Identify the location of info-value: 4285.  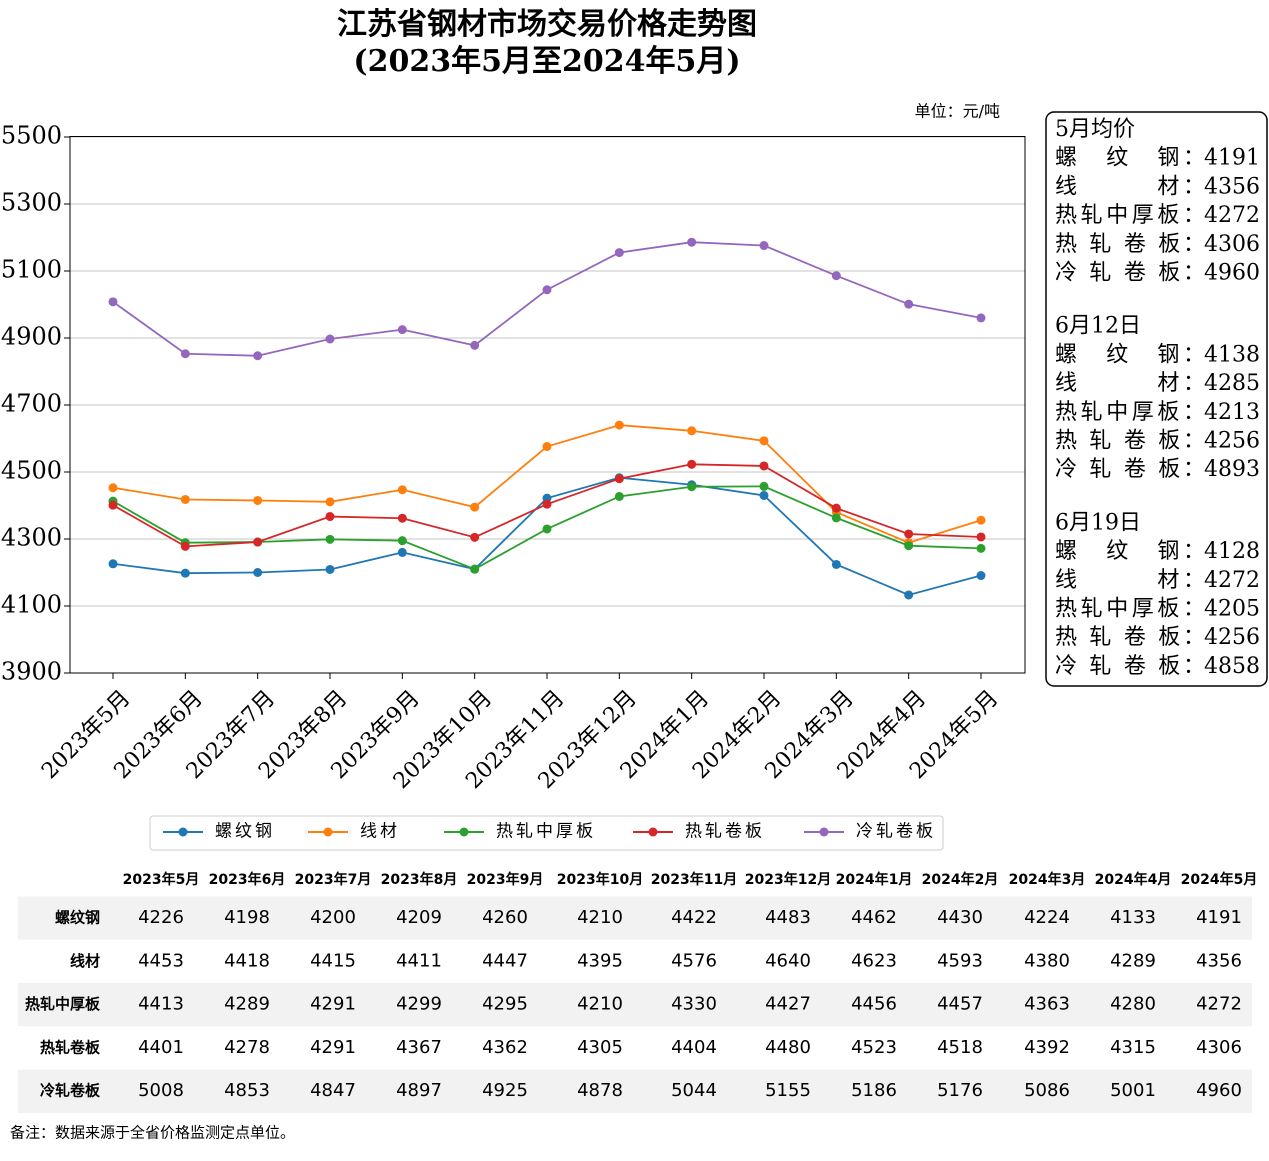
(1232, 383).